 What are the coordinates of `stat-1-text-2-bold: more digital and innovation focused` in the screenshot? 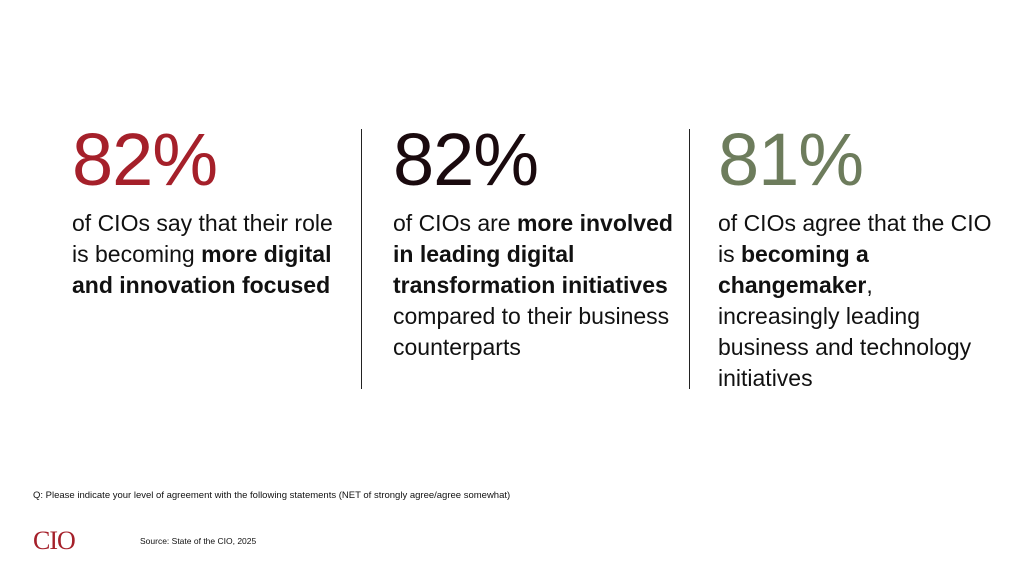 It's located at (202, 269).